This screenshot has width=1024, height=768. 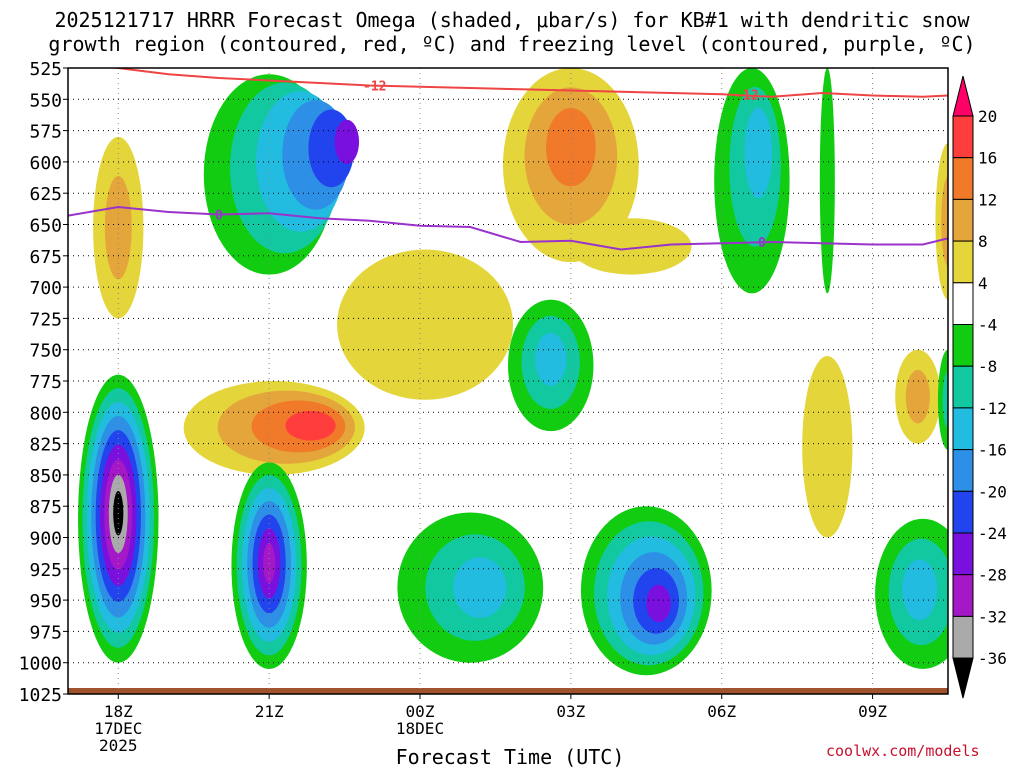 What do you see at coordinates (45, 257) in the screenshot?
I see `y-tick-label-675: 675` at bounding box center [45, 257].